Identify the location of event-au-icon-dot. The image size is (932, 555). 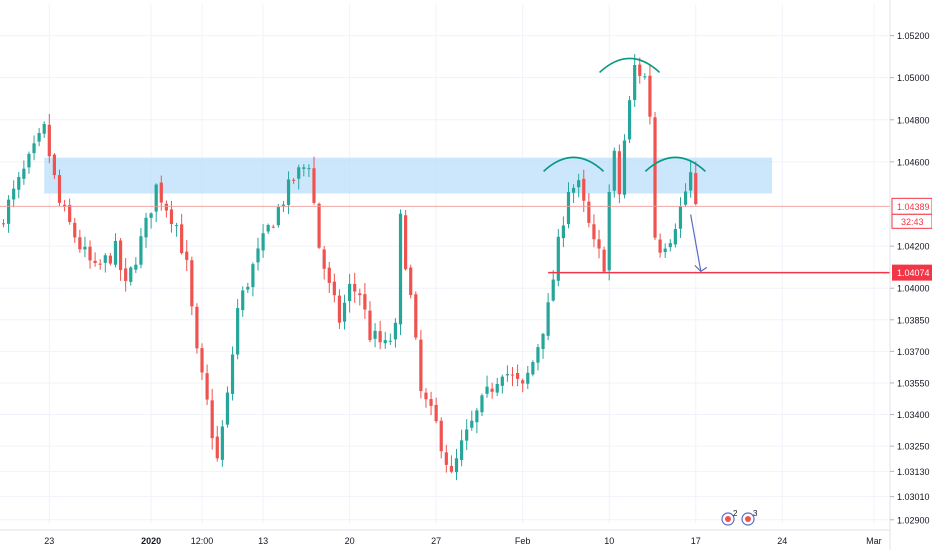
(728, 519).